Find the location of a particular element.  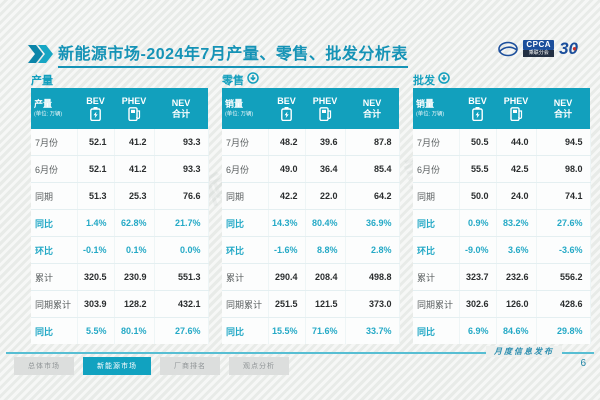

cell-value: 15.5% is located at coordinates (287, 330).